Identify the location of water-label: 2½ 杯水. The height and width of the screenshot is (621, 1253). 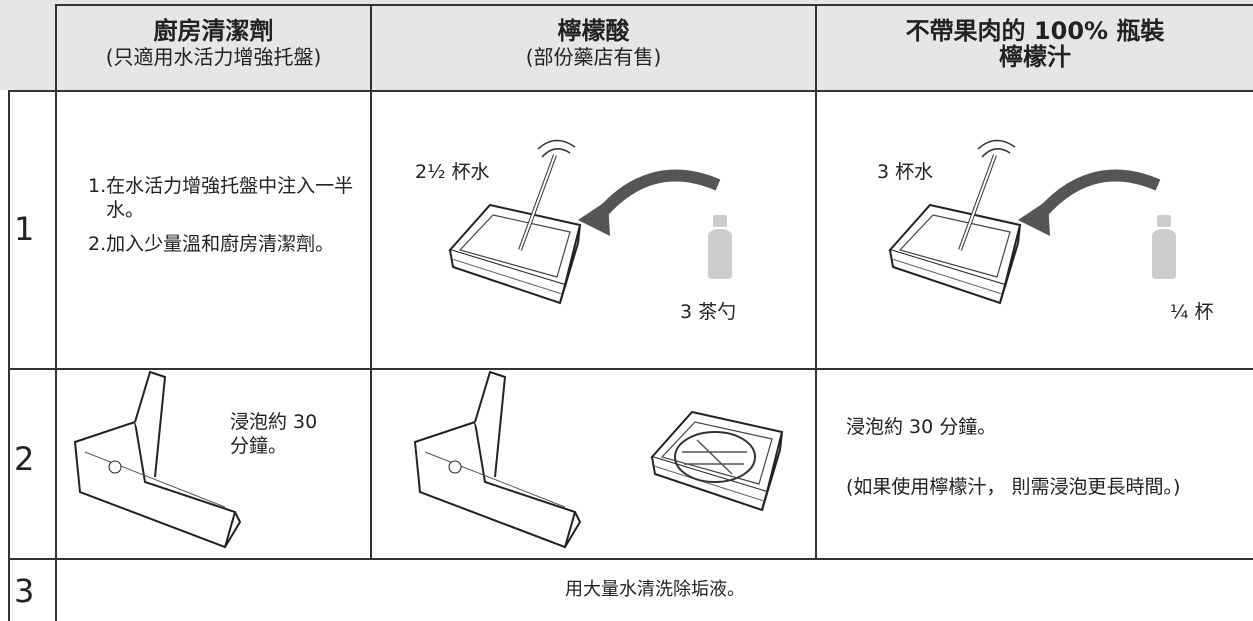
(452, 172).